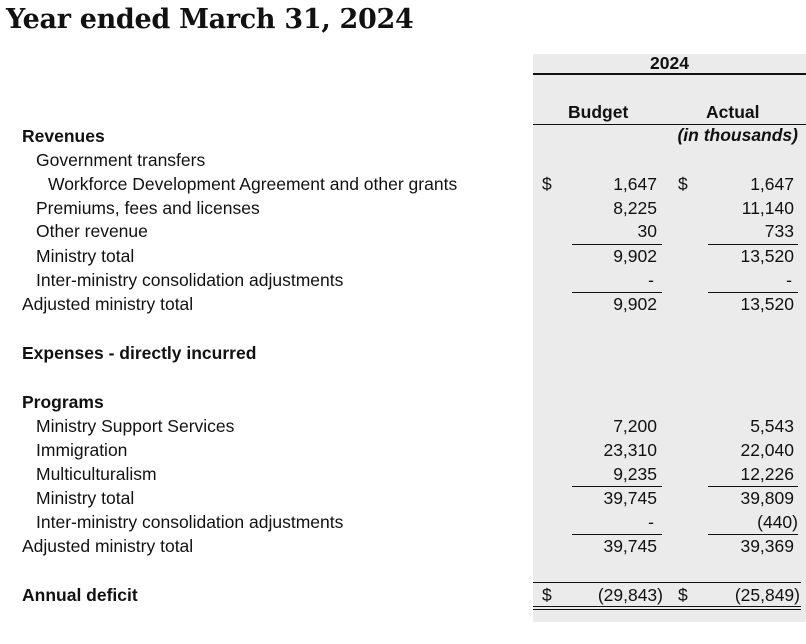  I want to click on actual-value: 12,226, so click(767, 474).